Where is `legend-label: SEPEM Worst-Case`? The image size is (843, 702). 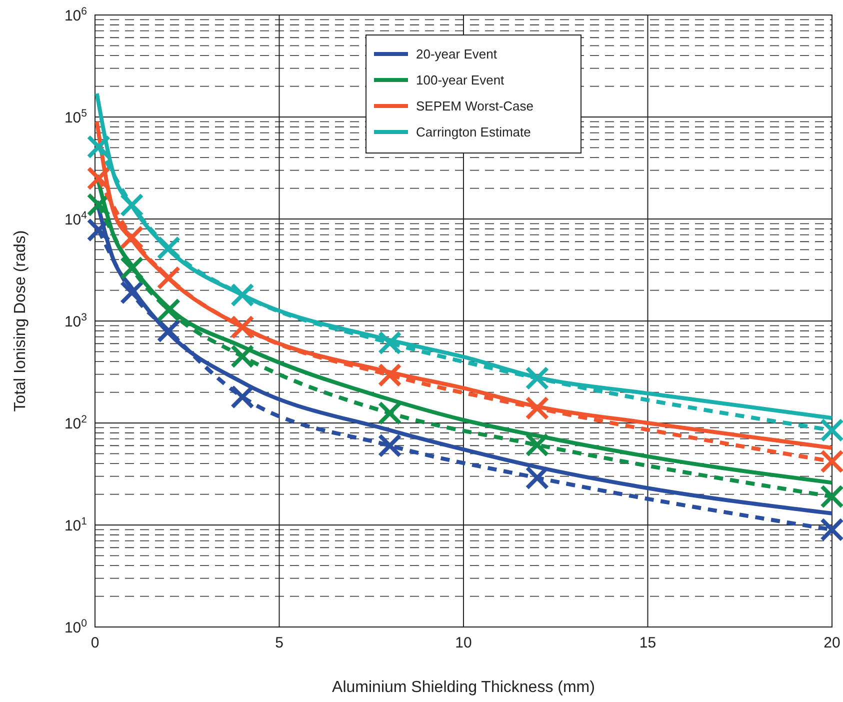 legend-label: SEPEM Worst-Case is located at coordinates (475, 106).